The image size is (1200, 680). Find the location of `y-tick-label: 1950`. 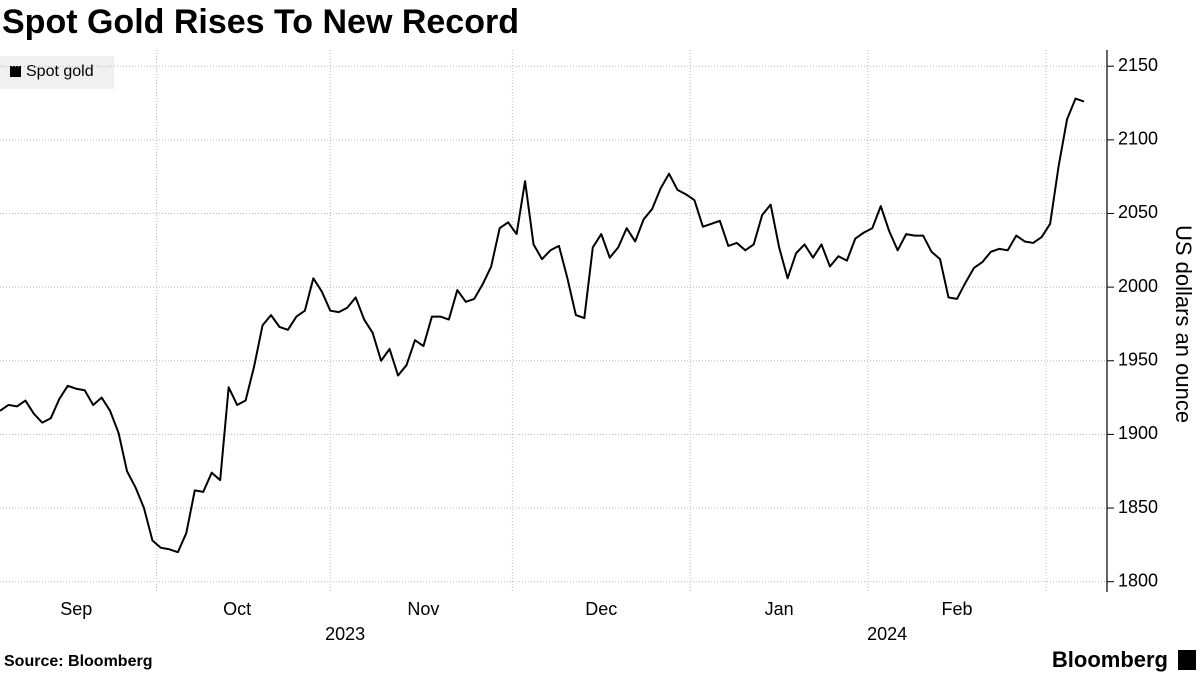

y-tick-label: 1950 is located at coordinates (1138, 360).